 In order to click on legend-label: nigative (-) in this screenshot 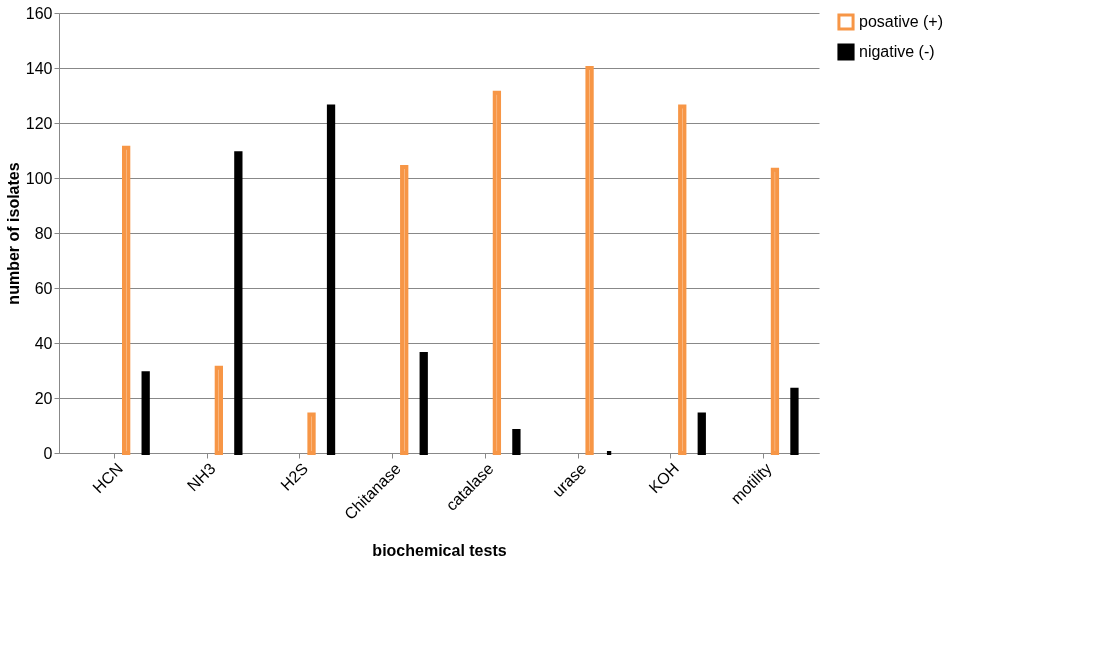, I will do `click(897, 51)`.